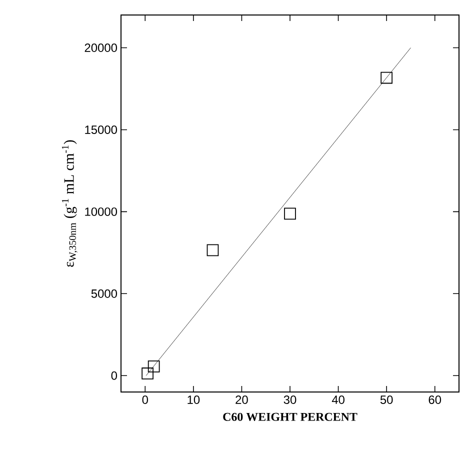 This screenshot has height=450, width=462. Describe the element at coordinates (145, 400) in the screenshot. I see `x-tick-label: 0` at that location.